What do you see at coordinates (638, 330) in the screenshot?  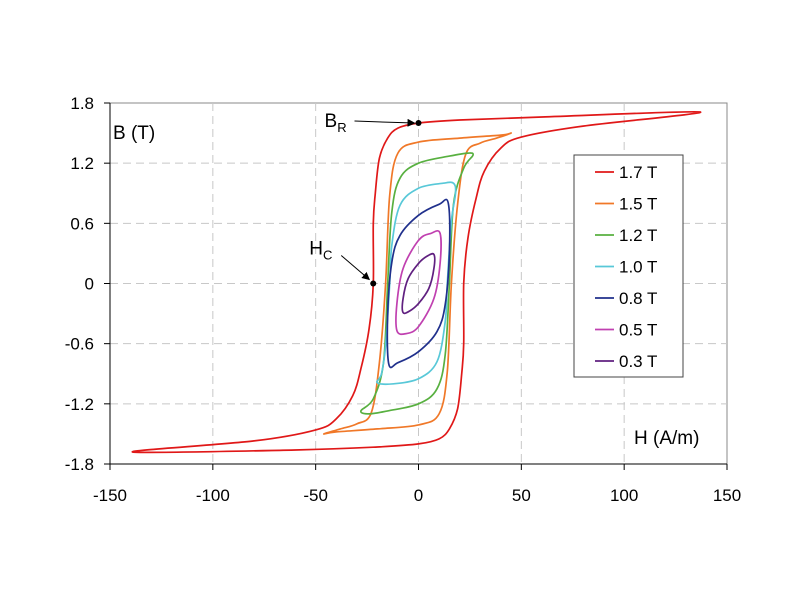 I see `legend-label: 0.5 T` at bounding box center [638, 330].